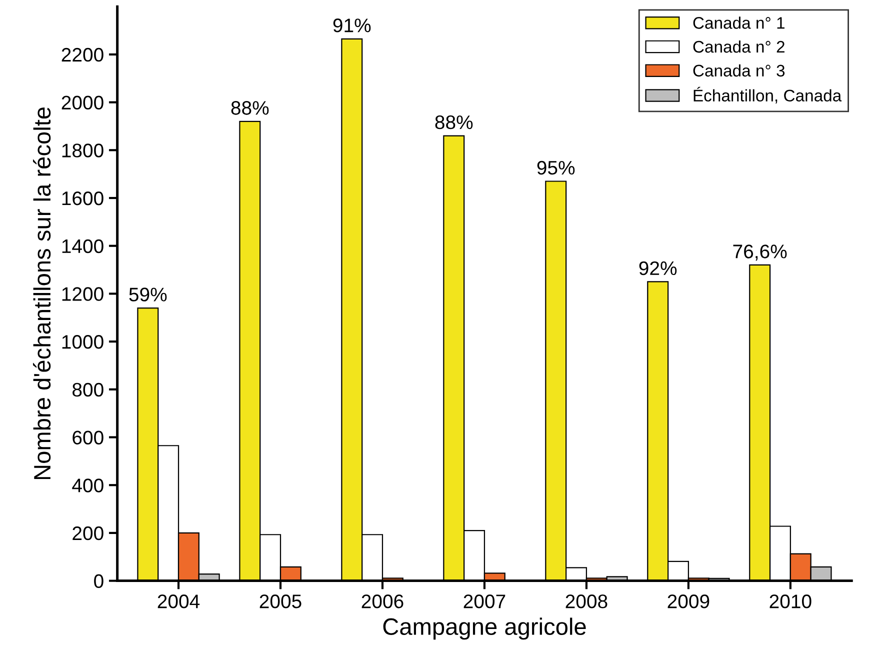 The image size is (869, 660). Describe the element at coordinates (689, 601) in the screenshot. I see `x-tick-label: 2009` at that location.